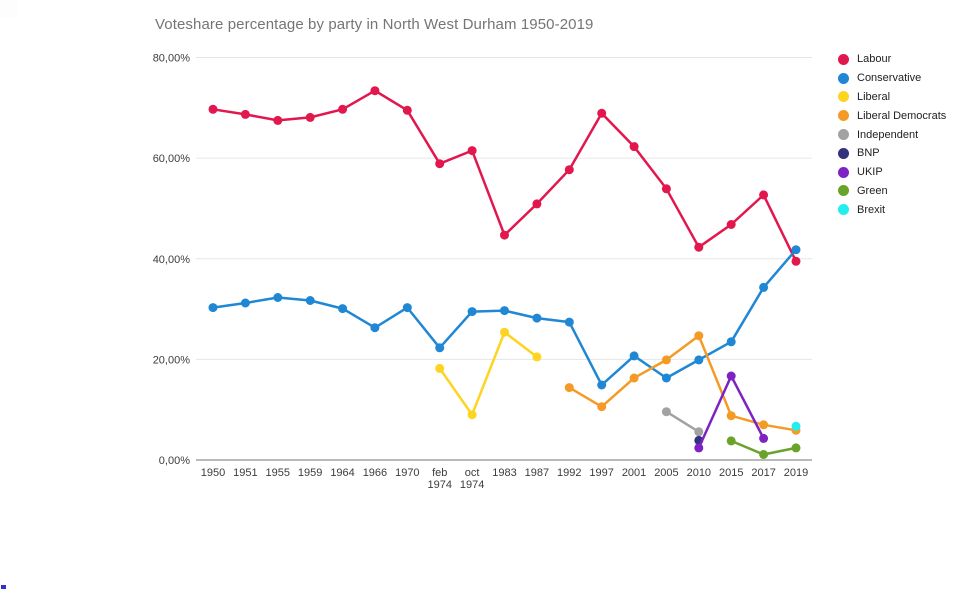 This screenshot has width=960, height=590. What do you see at coordinates (472, 151) in the screenshot?
I see `point-labour-oct-1974` at bounding box center [472, 151].